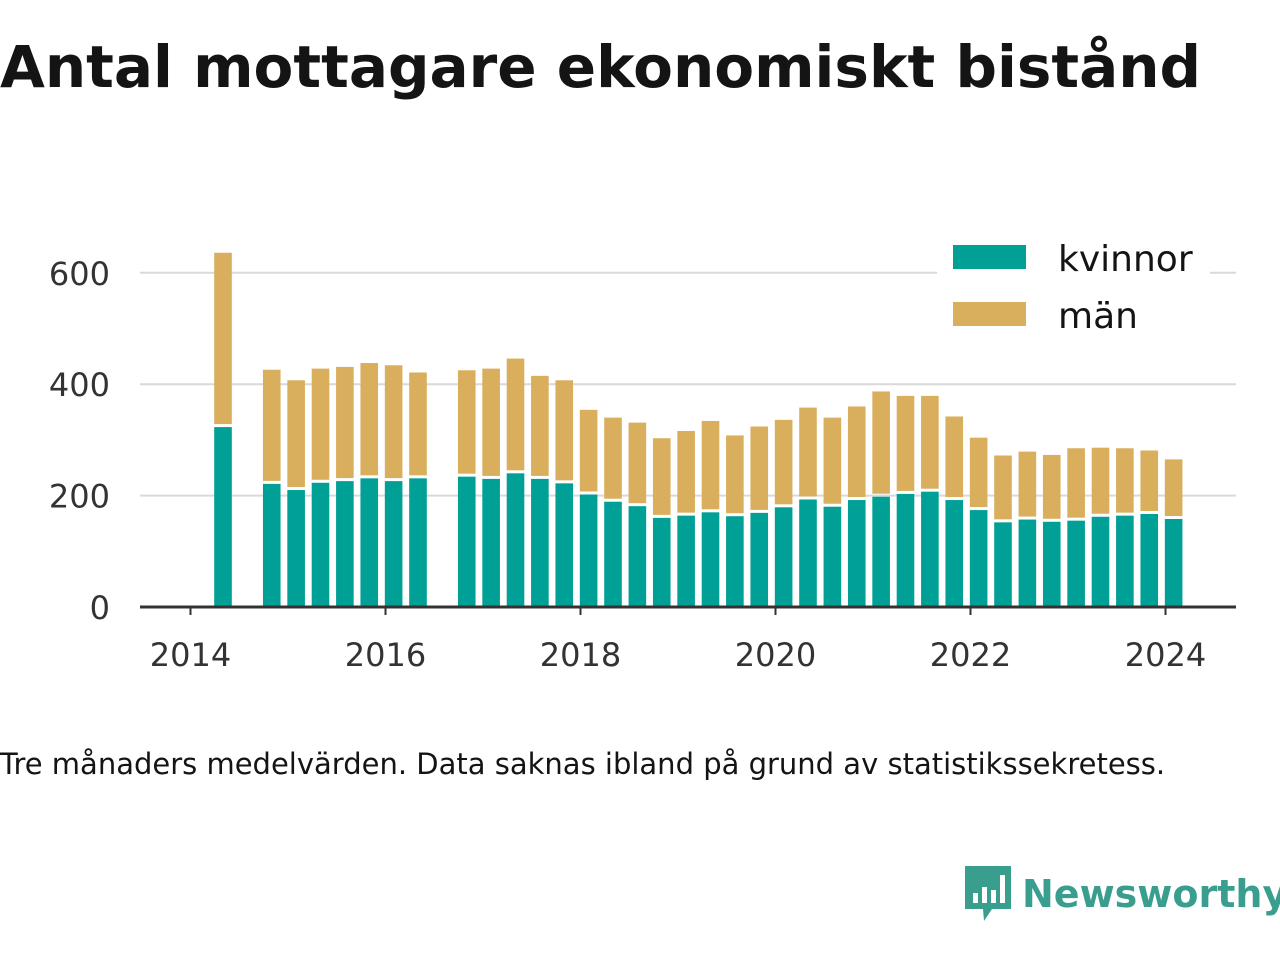 This screenshot has height=960, width=1280. I want to click on legend-label-kvinnor: kvinnor, so click(1125, 259).